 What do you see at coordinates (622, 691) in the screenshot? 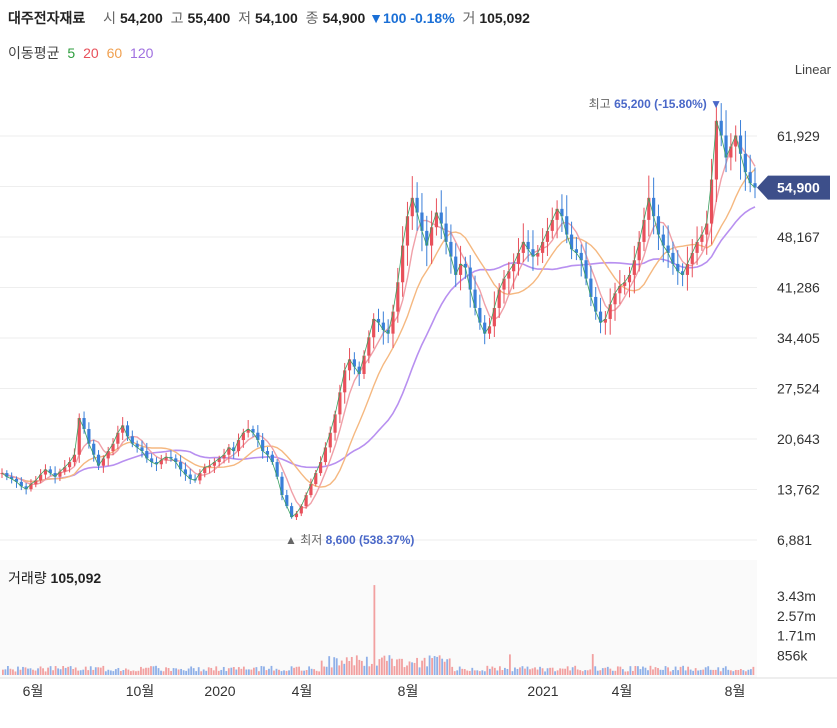
I see `x-tick-label: 4월` at bounding box center [622, 691].